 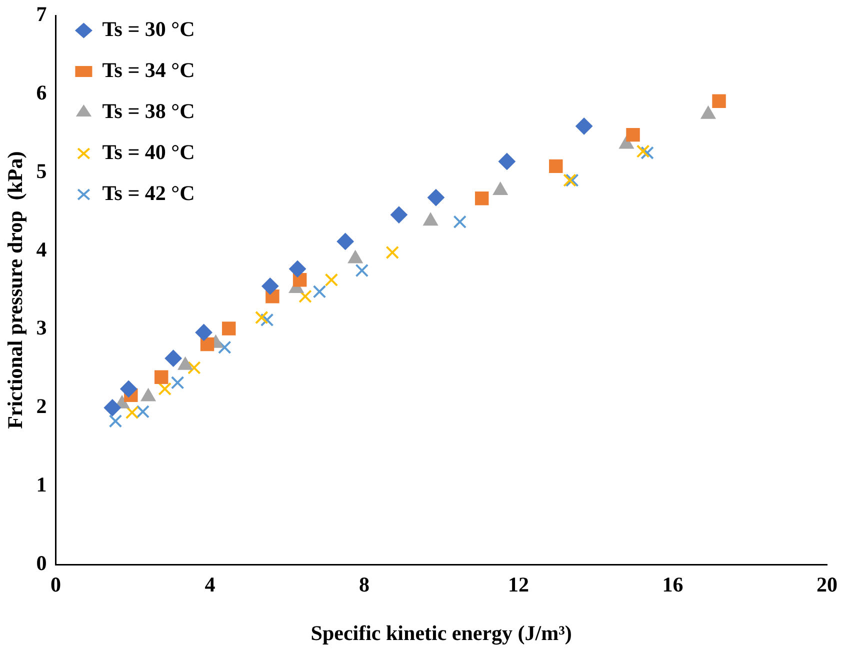 I want to click on y-tick-label: 2, so click(x=41, y=406).